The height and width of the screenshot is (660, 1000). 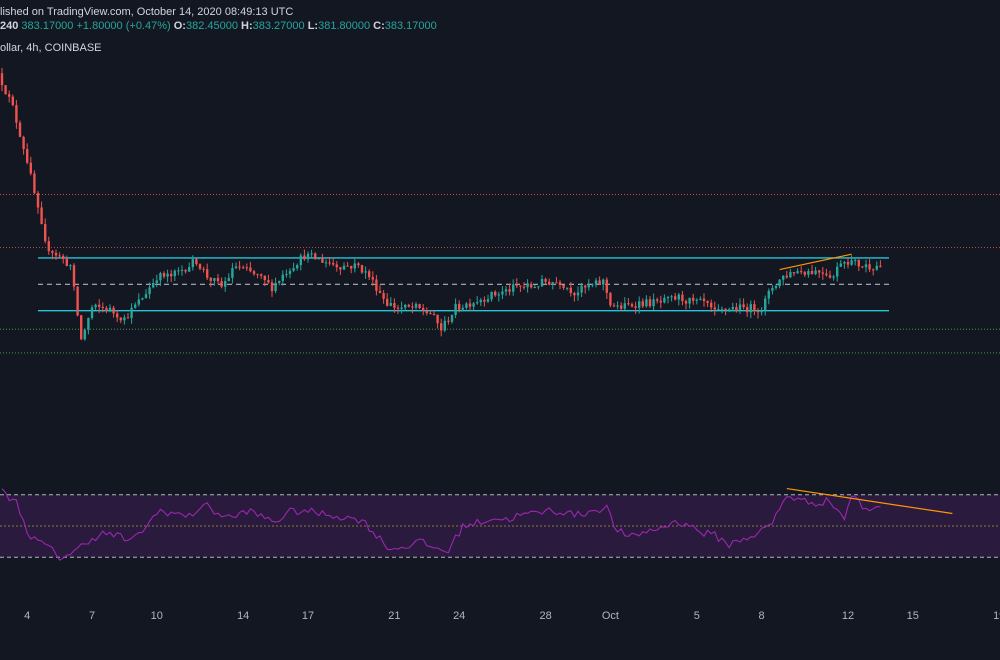 What do you see at coordinates (869, 501) in the screenshot?
I see `rsi-trendline` at bounding box center [869, 501].